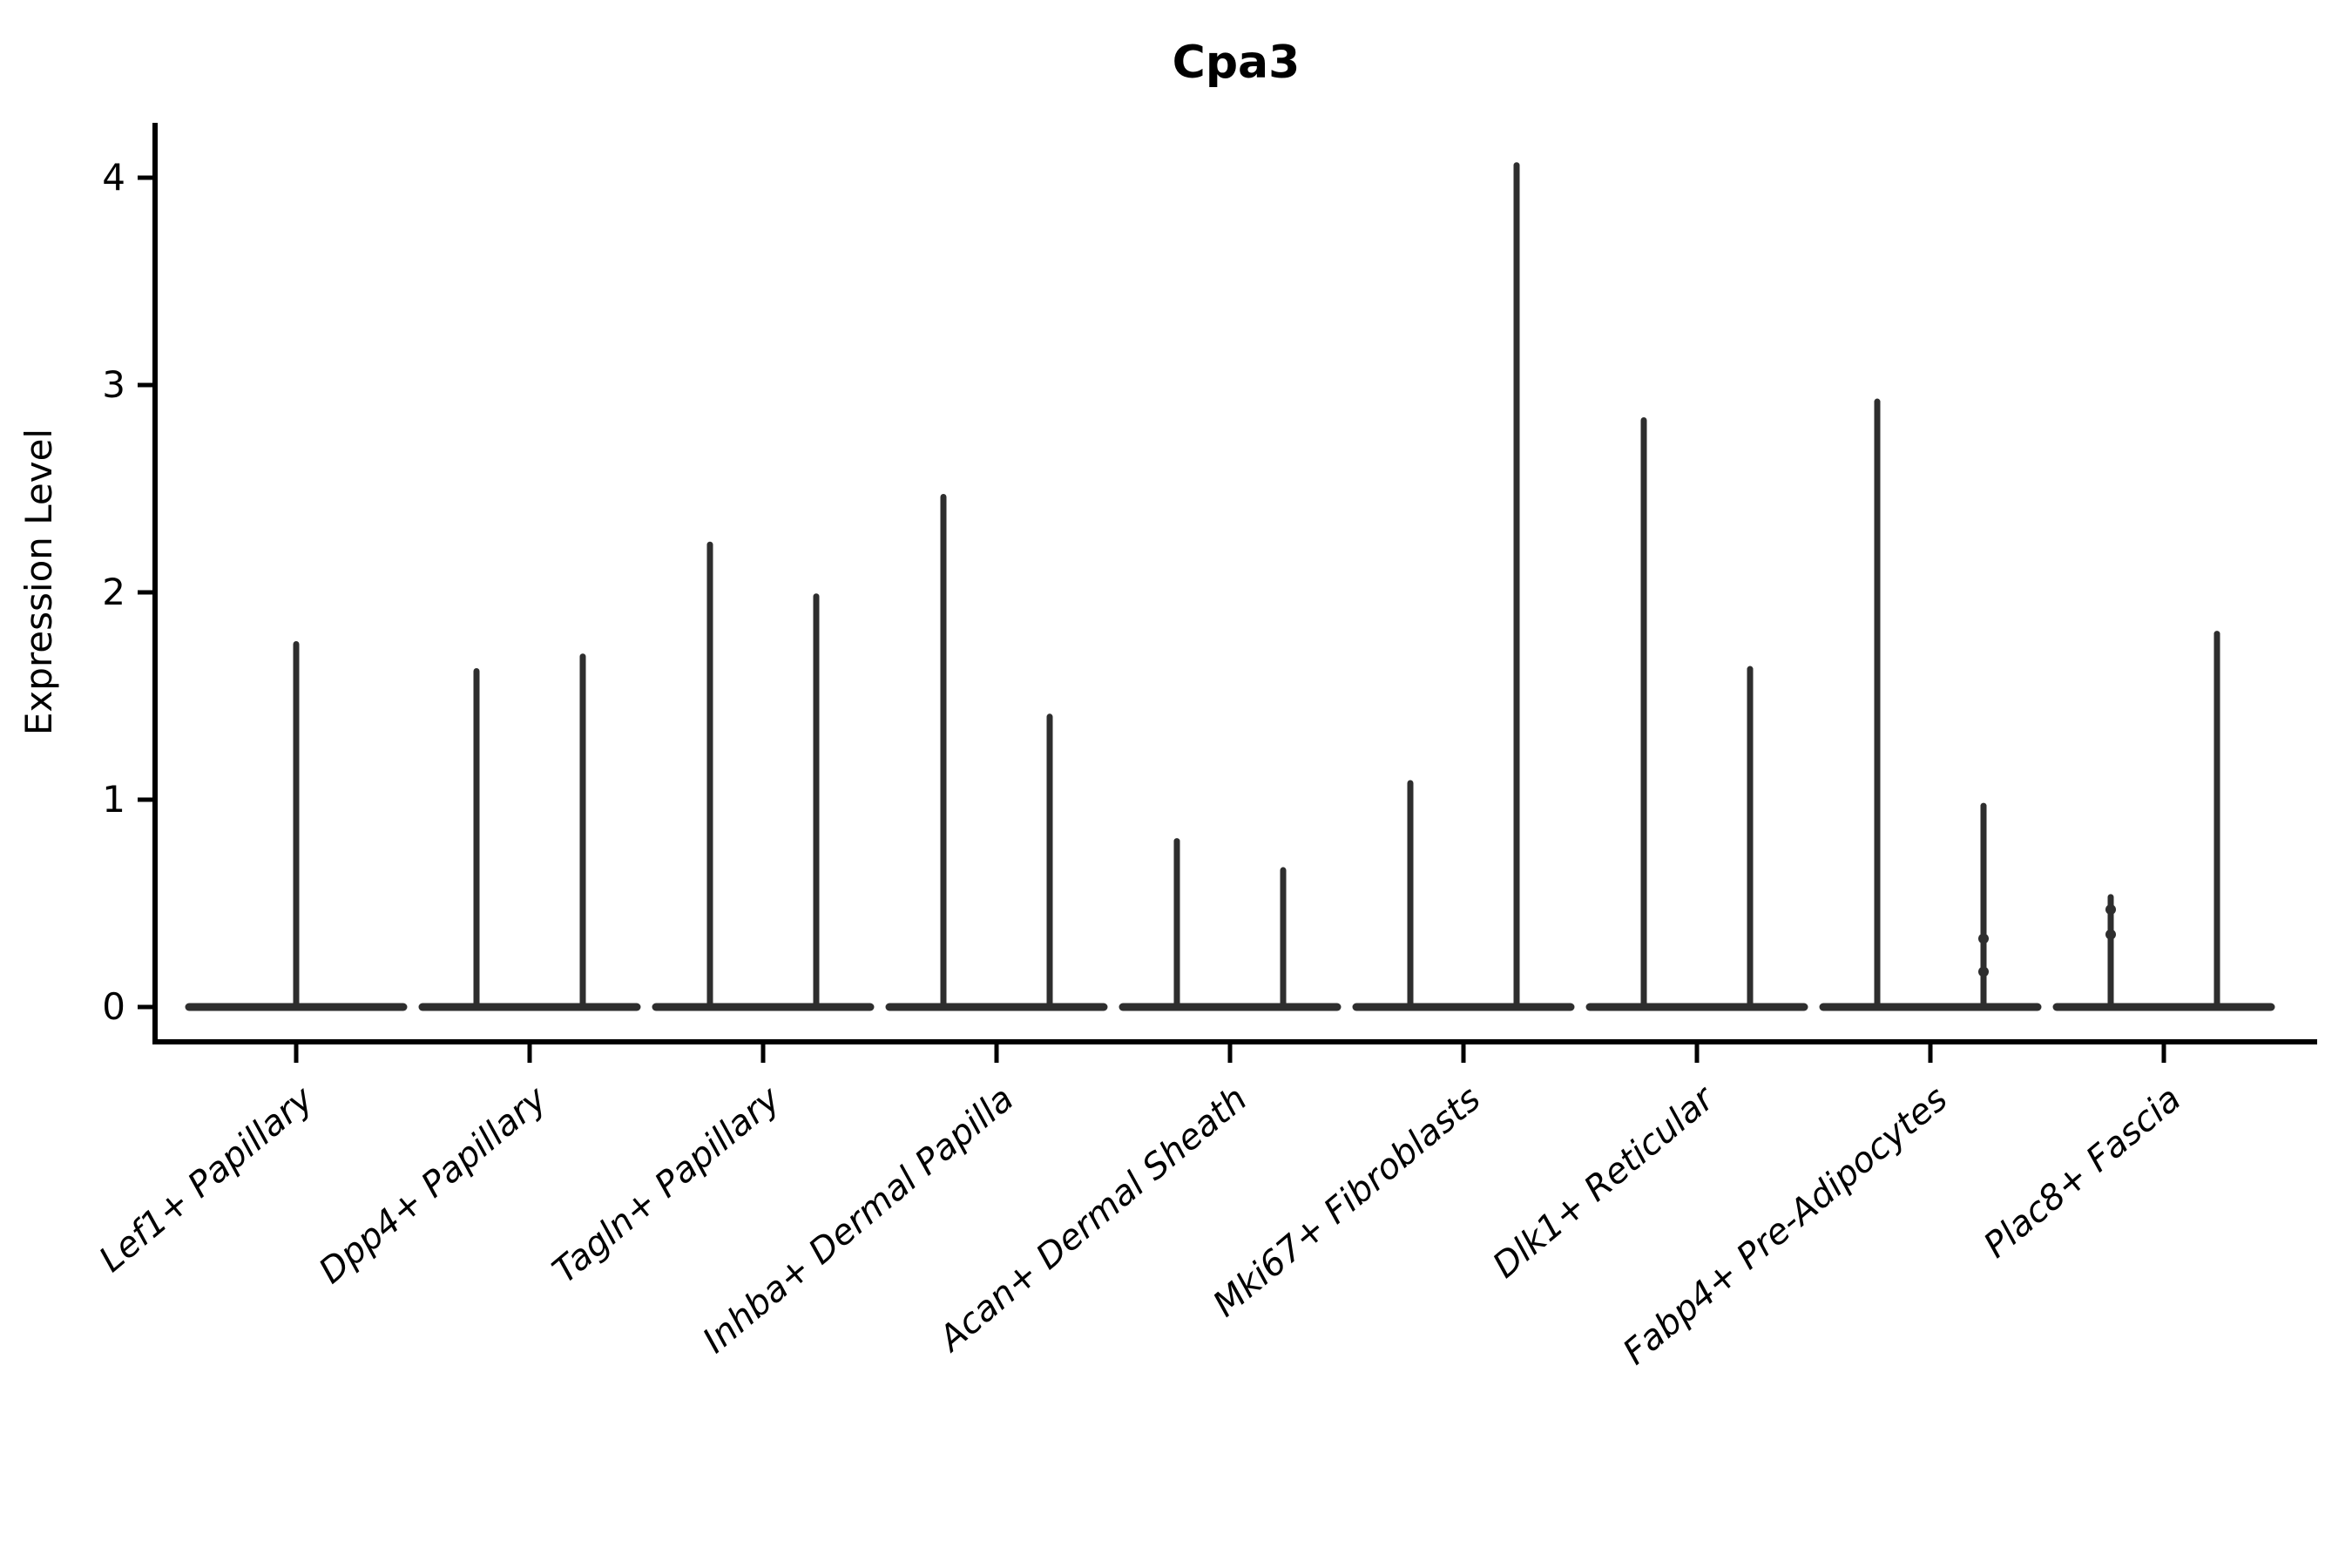 The width and height of the screenshot is (2352, 1568). Describe the element at coordinates (1347, 1201) in the screenshot. I see `x-tick-label: Mki67+ Fibroblasts` at that location.